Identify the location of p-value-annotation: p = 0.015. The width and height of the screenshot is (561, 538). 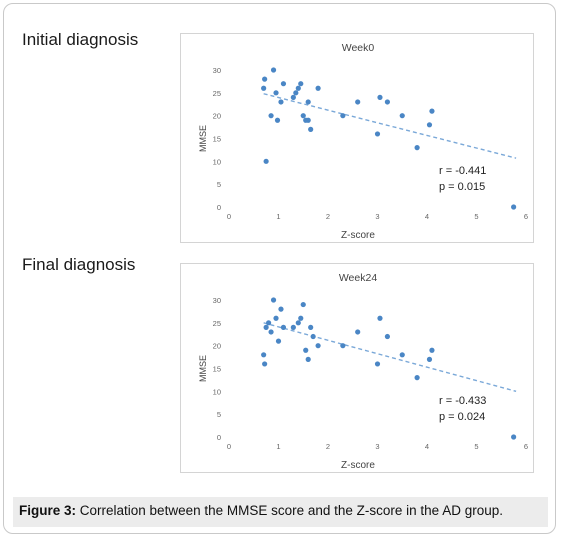
(462, 187).